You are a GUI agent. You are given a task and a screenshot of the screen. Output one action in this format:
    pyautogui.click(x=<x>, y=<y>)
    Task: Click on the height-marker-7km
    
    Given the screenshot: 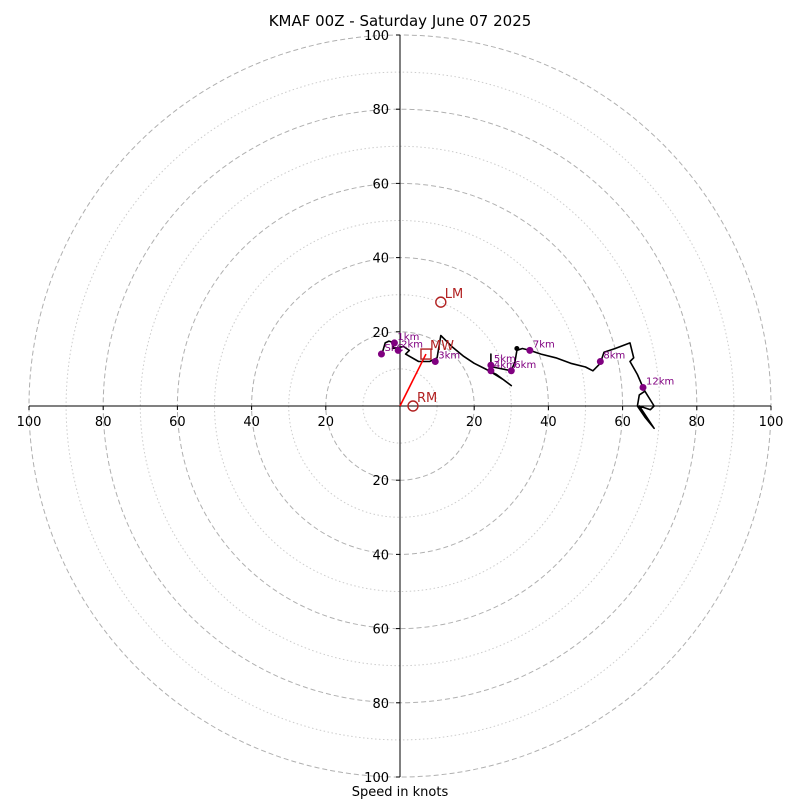 What is the action you would take?
    pyautogui.click(x=530, y=350)
    